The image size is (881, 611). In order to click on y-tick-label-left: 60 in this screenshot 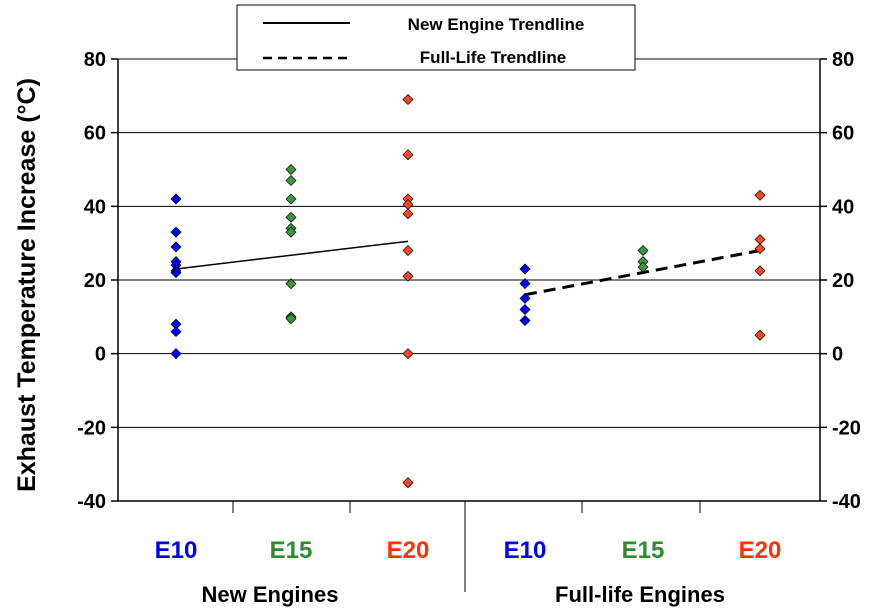, I will do `click(95, 134)`.